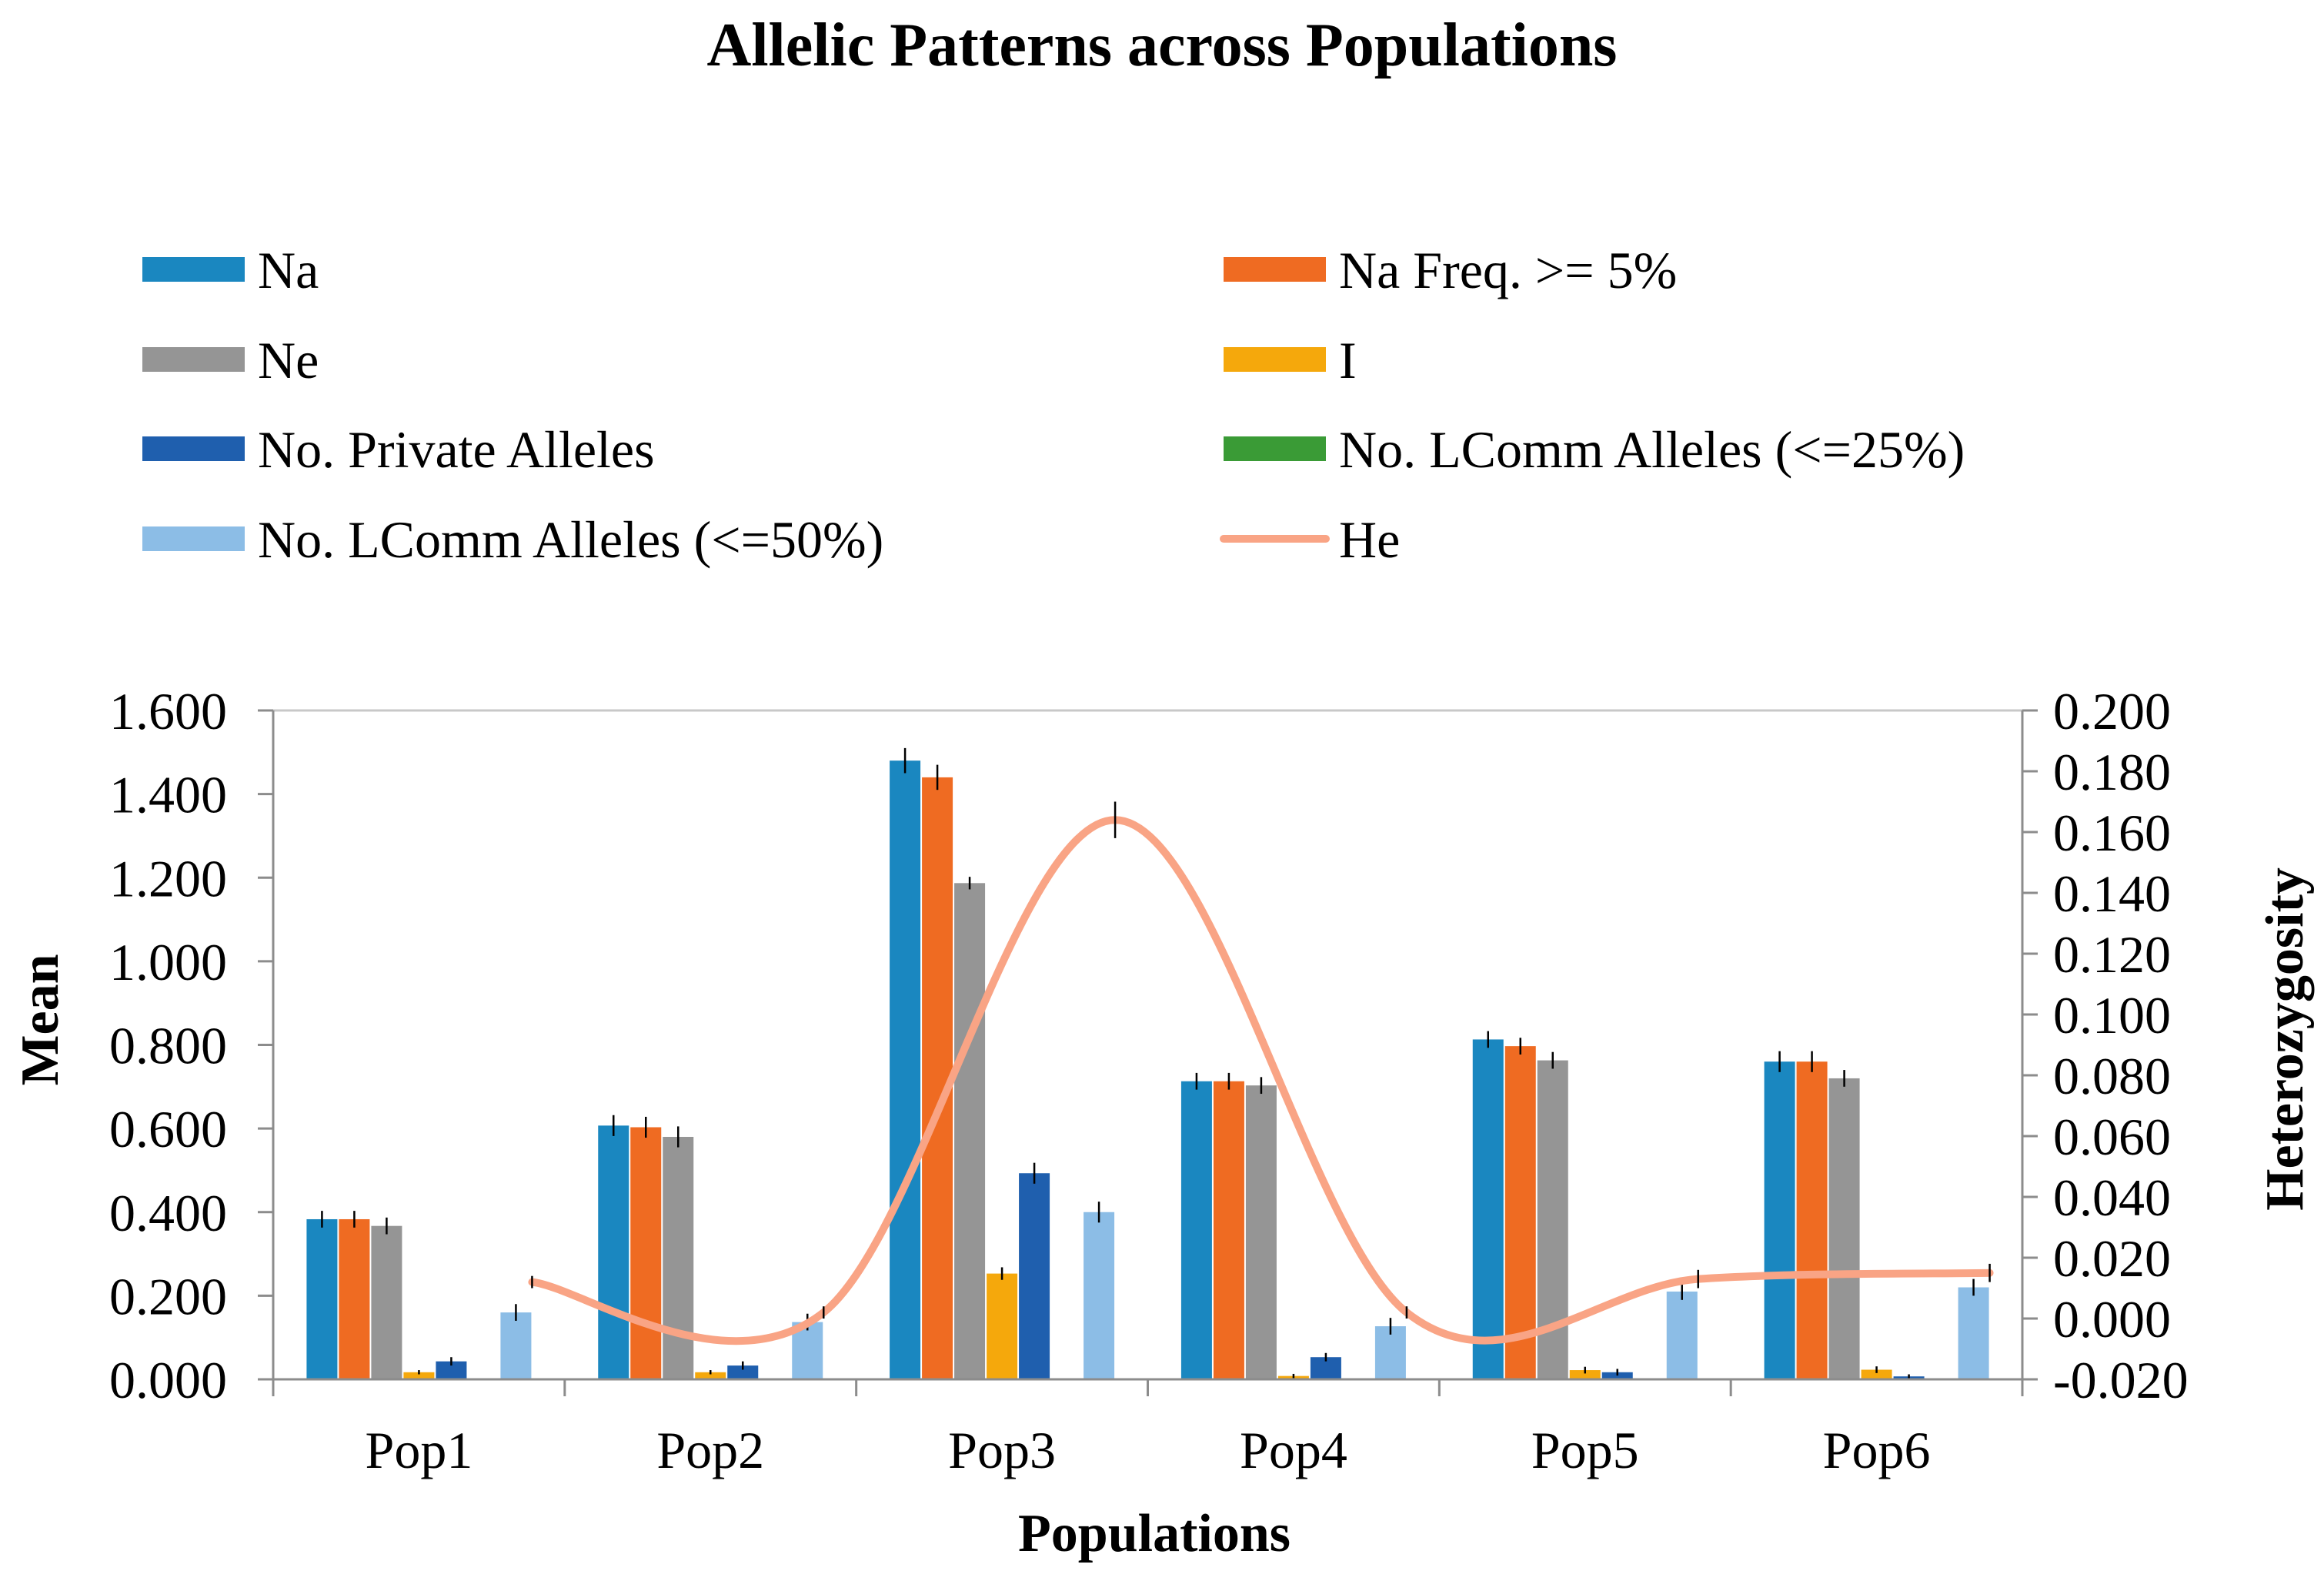 The image size is (2324, 1581). Describe the element at coordinates (193, 448) in the screenshot. I see `legend-swatch-no-private-alleles` at that location.